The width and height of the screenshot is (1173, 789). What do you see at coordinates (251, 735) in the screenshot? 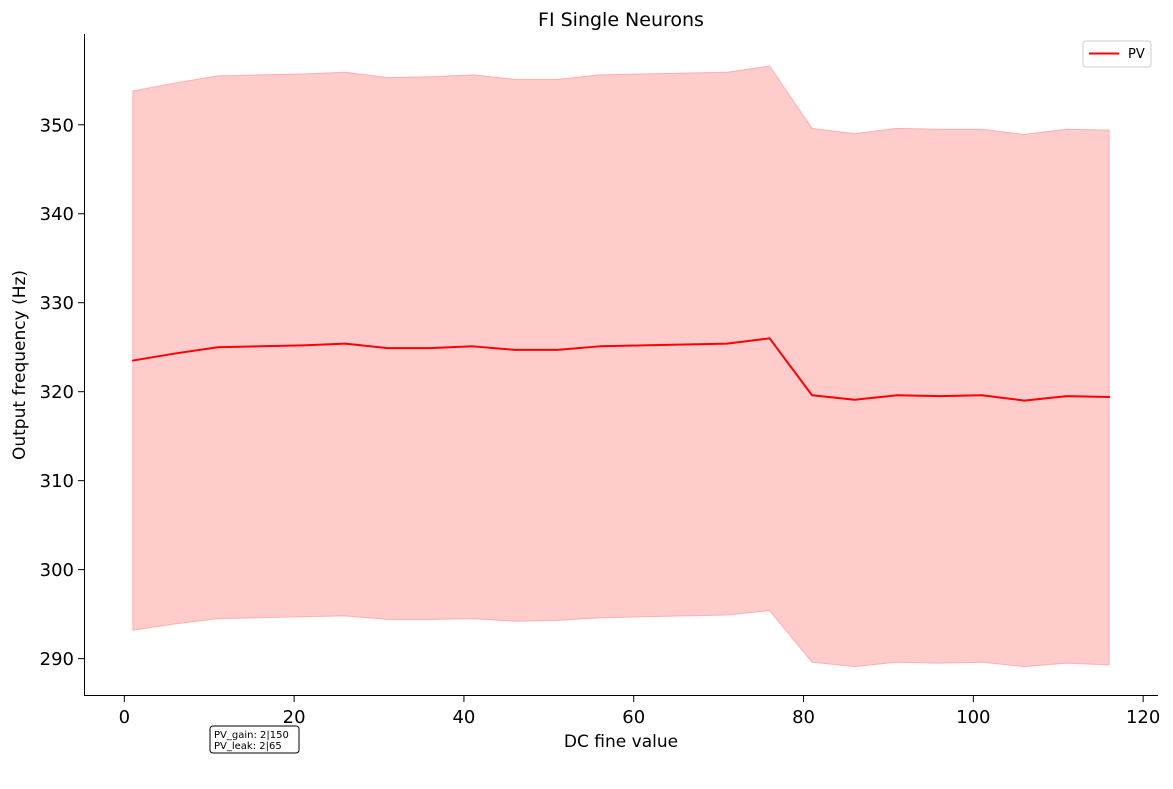
I see `annotation-line-gain: PV_gain: 2|150` at bounding box center [251, 735].